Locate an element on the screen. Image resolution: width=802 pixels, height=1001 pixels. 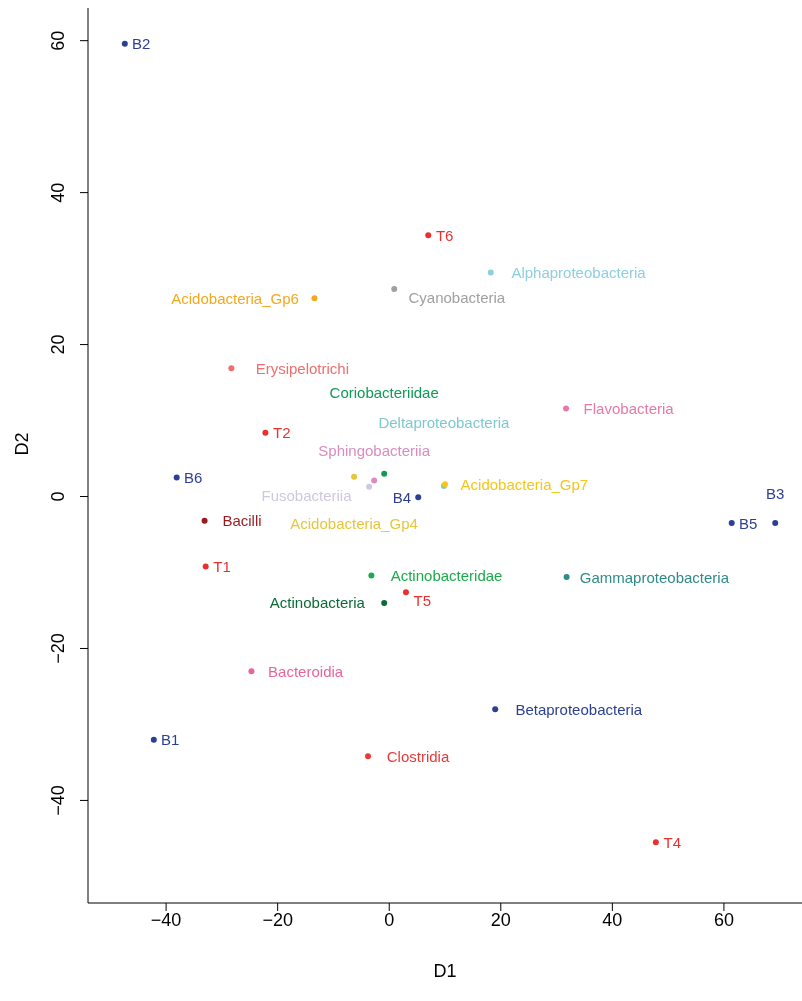
y-tick-label: 20 is located at coordinates (58, 344).